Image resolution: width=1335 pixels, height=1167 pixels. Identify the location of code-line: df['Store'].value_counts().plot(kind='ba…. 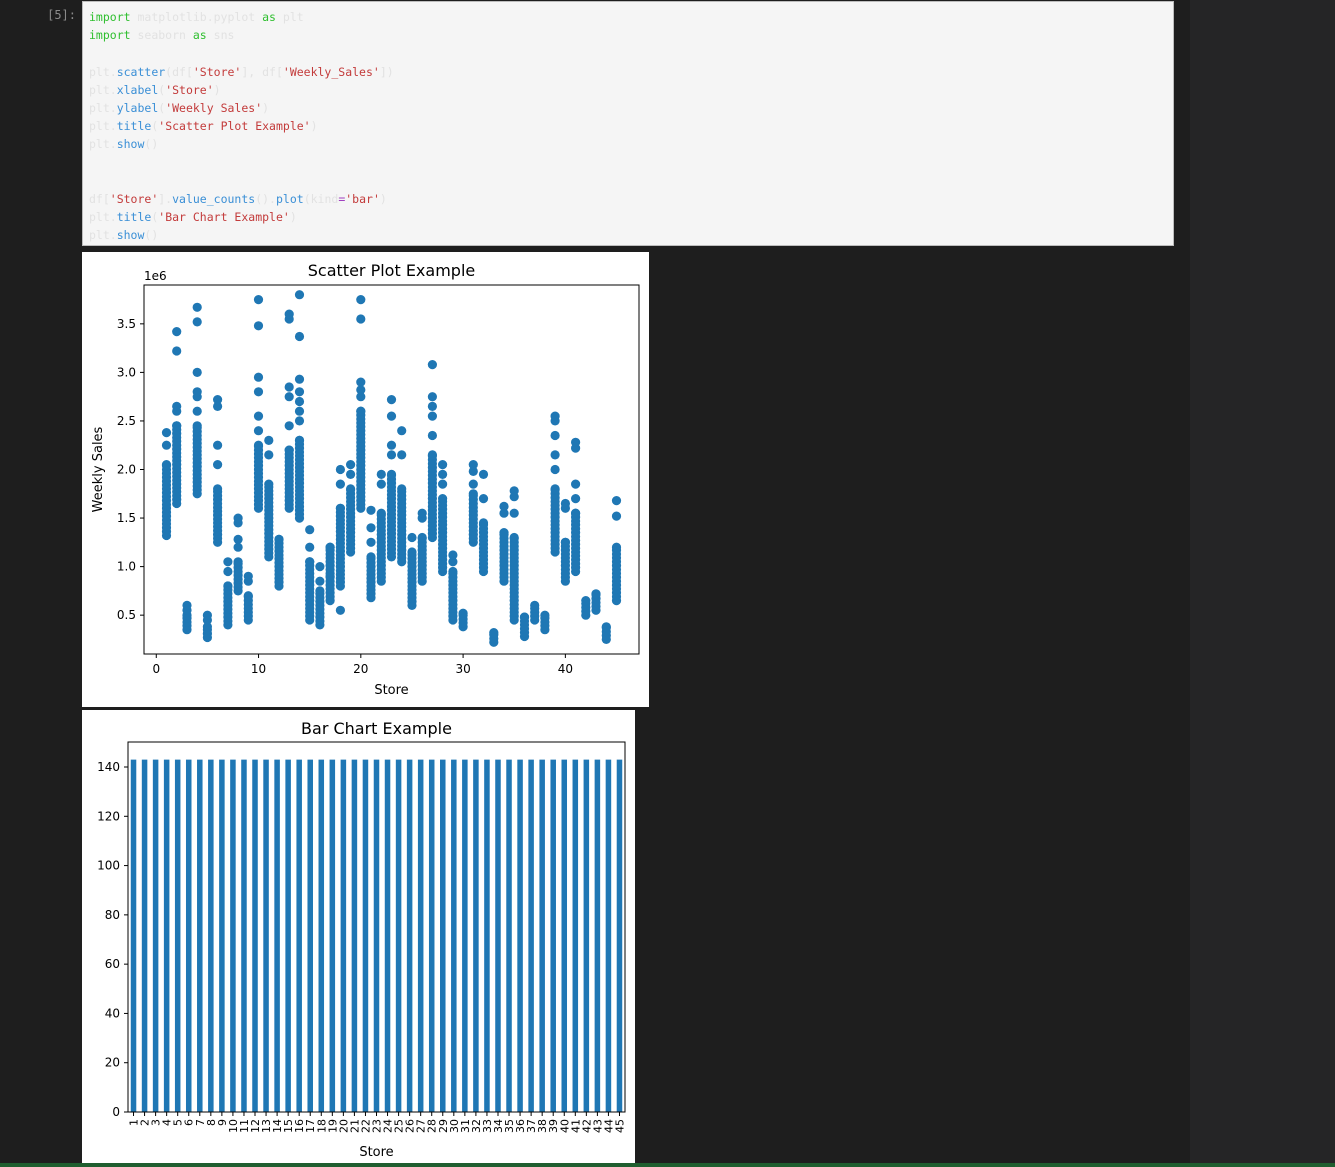
(241, 199).